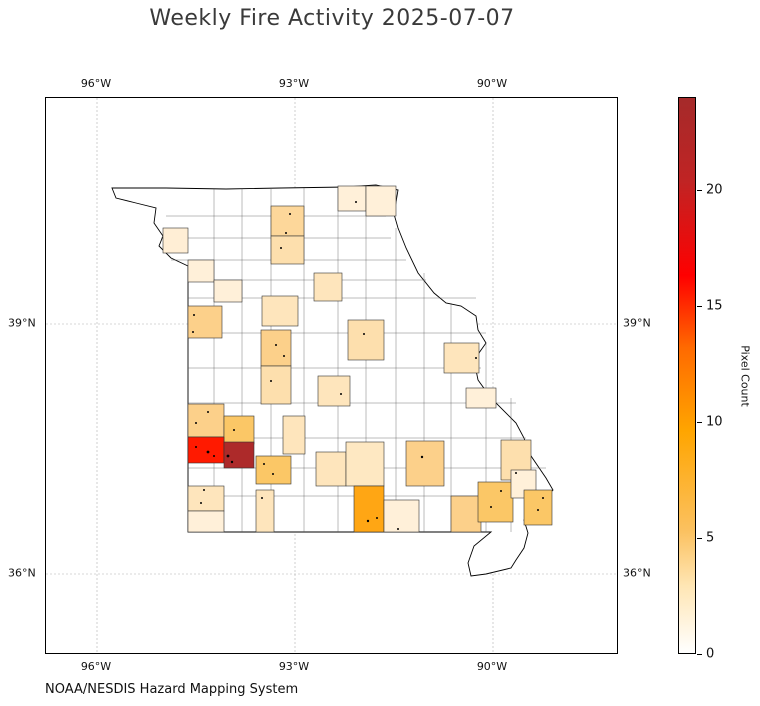  Describe the element at coordinates (294, 435) in the screenshot. I see `county-u` at that location.